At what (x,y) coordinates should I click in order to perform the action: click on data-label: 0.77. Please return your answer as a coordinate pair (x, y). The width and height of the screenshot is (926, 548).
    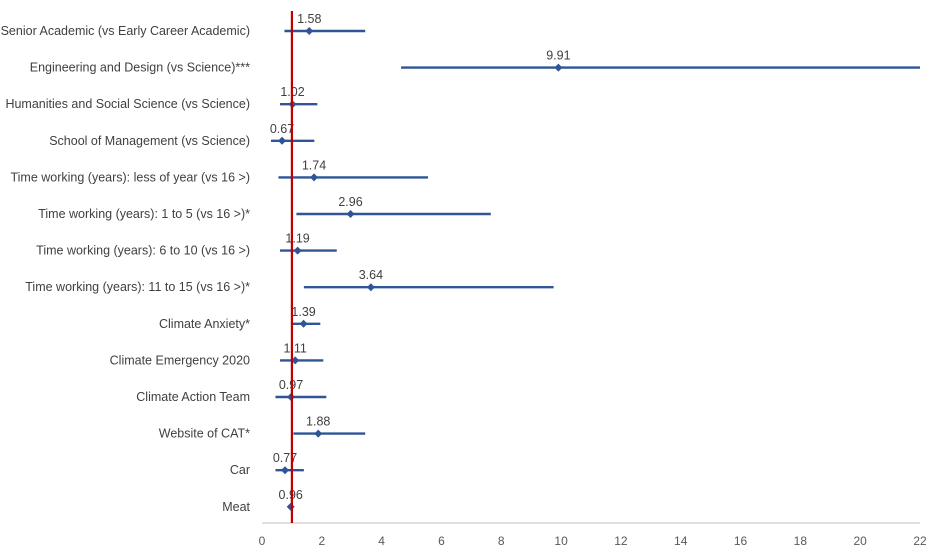
    Looking at the image, I should click on (285, 458).